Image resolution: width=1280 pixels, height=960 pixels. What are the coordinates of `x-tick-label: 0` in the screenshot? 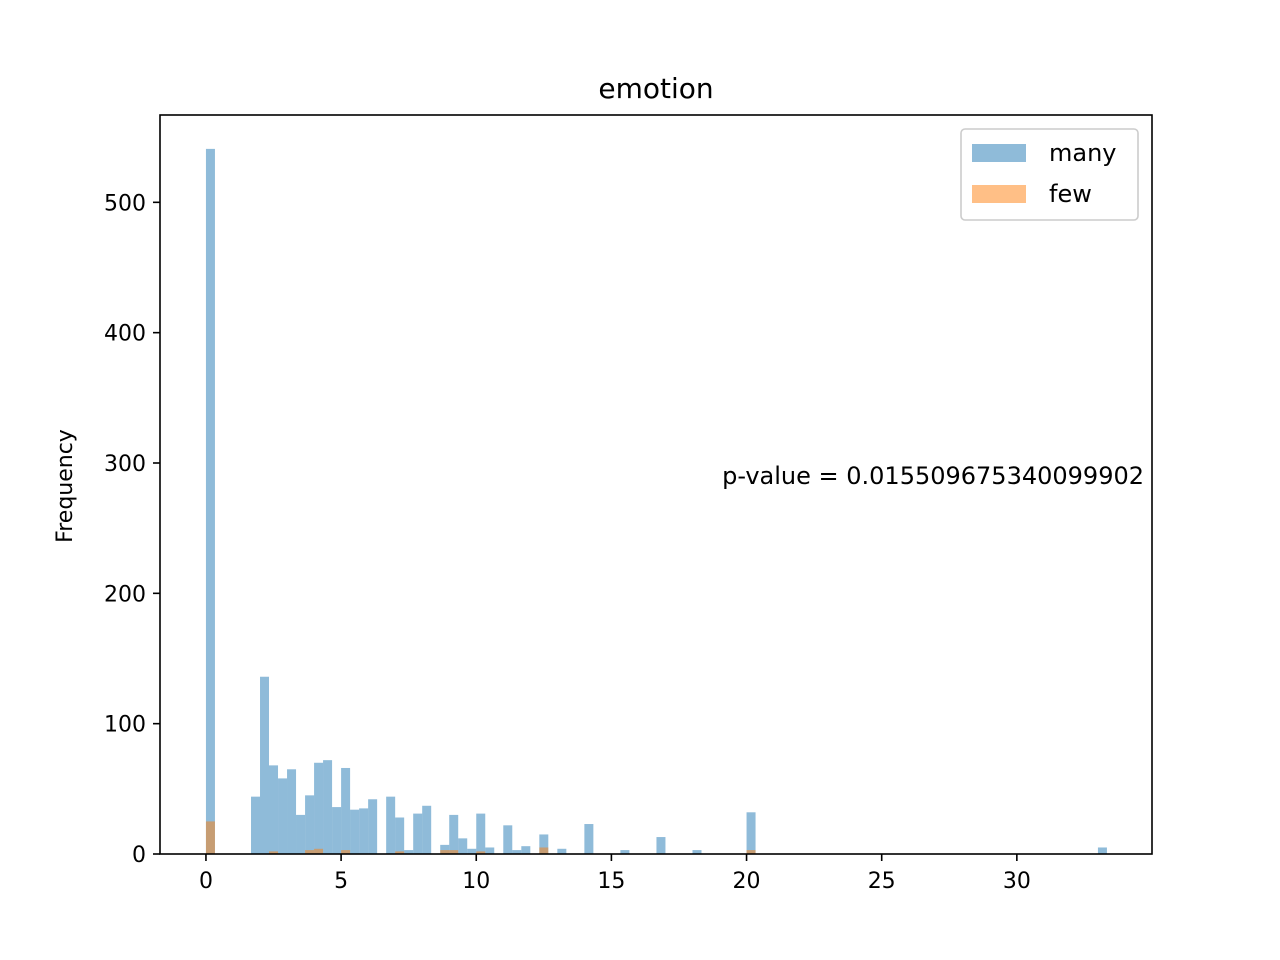 It's located at (206, 881).